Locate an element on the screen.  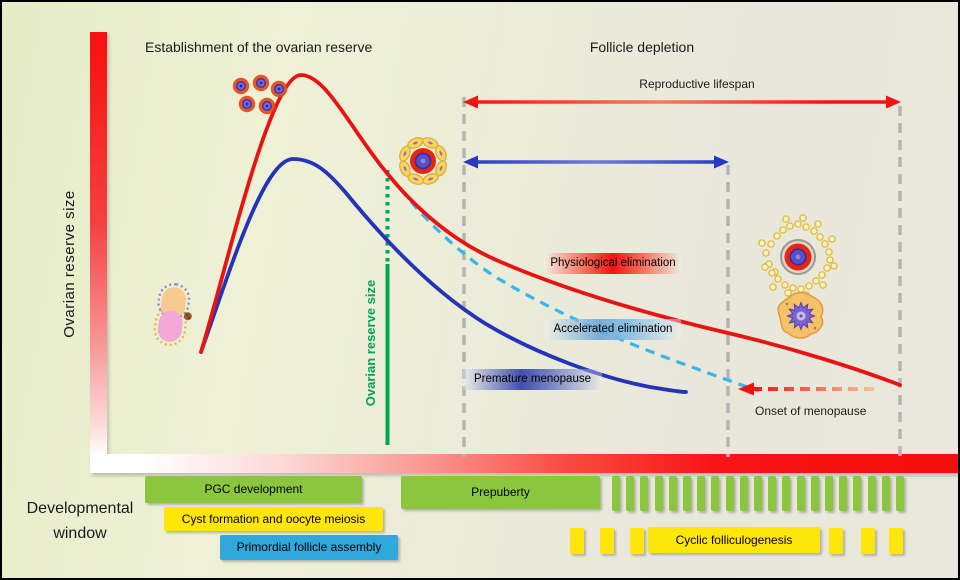
phase-title-depletion: Follicle depletion is located at coordinates (642, 47).